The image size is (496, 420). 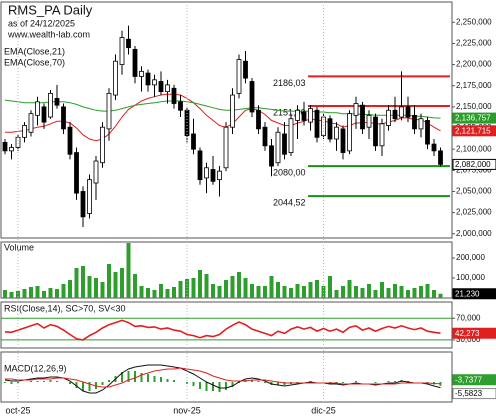 What do you see at coordinates (50, 9) in the screenshot?
I see `chart-title: RMS_PA Daily` at bounding box center [50, 9].